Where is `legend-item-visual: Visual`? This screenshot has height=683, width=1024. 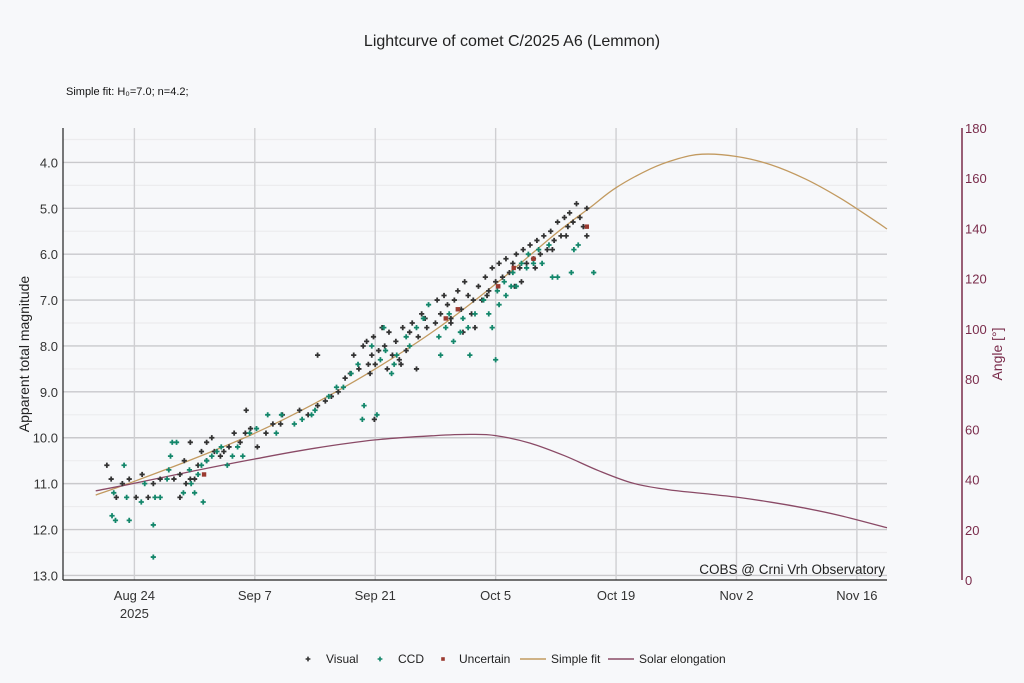
legend-item-visual: Visual is located at coordinates (332, 659).